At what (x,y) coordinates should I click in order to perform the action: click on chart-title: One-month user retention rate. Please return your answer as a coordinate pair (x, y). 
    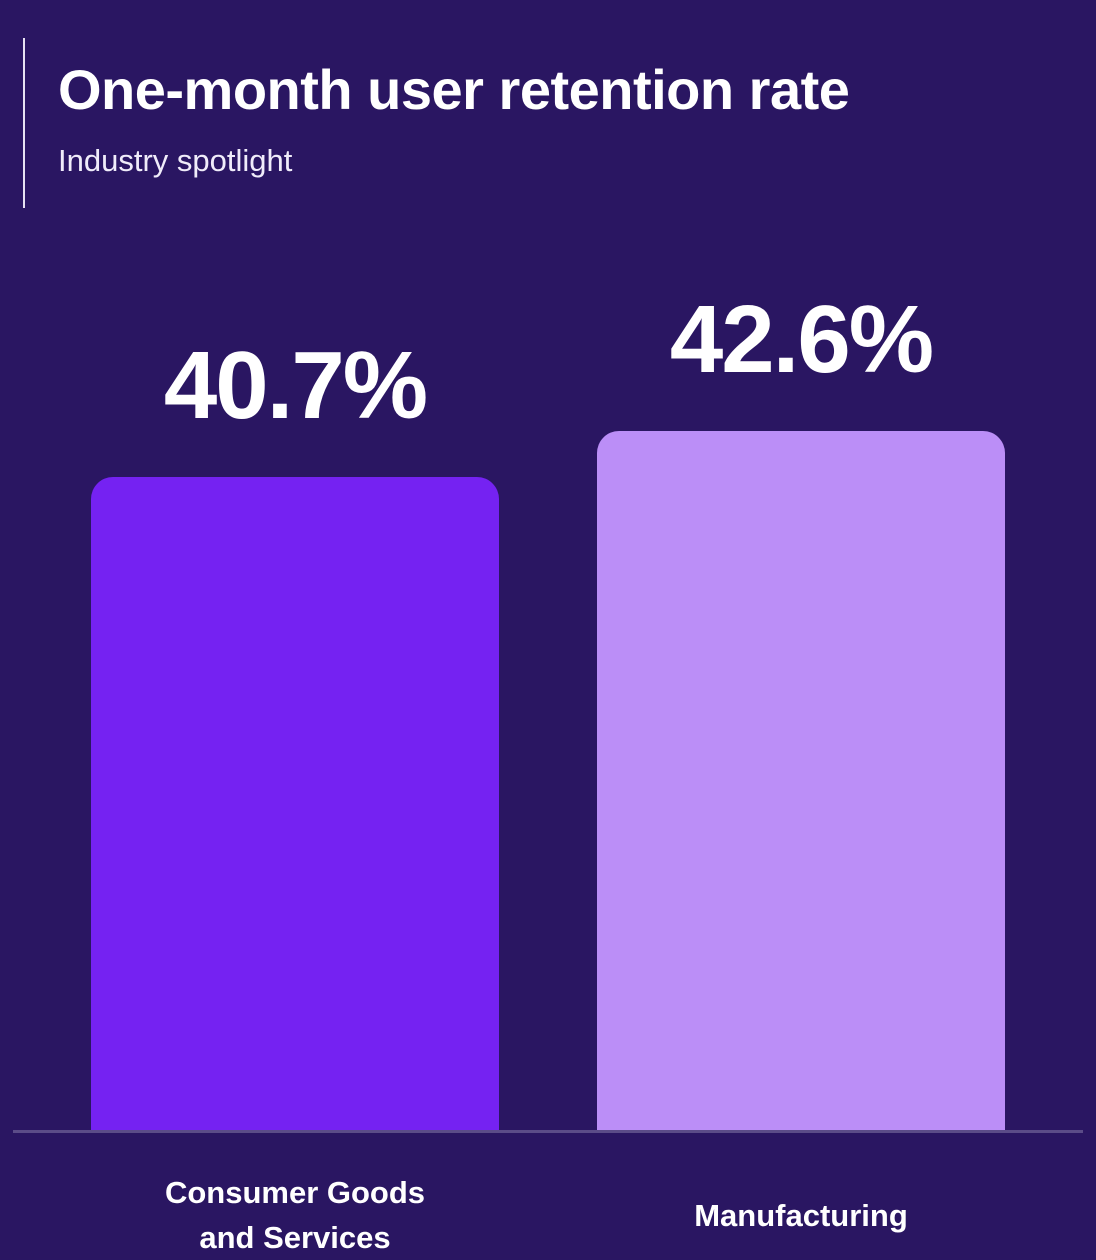
    Looking at the image, I should click on (454, 89).